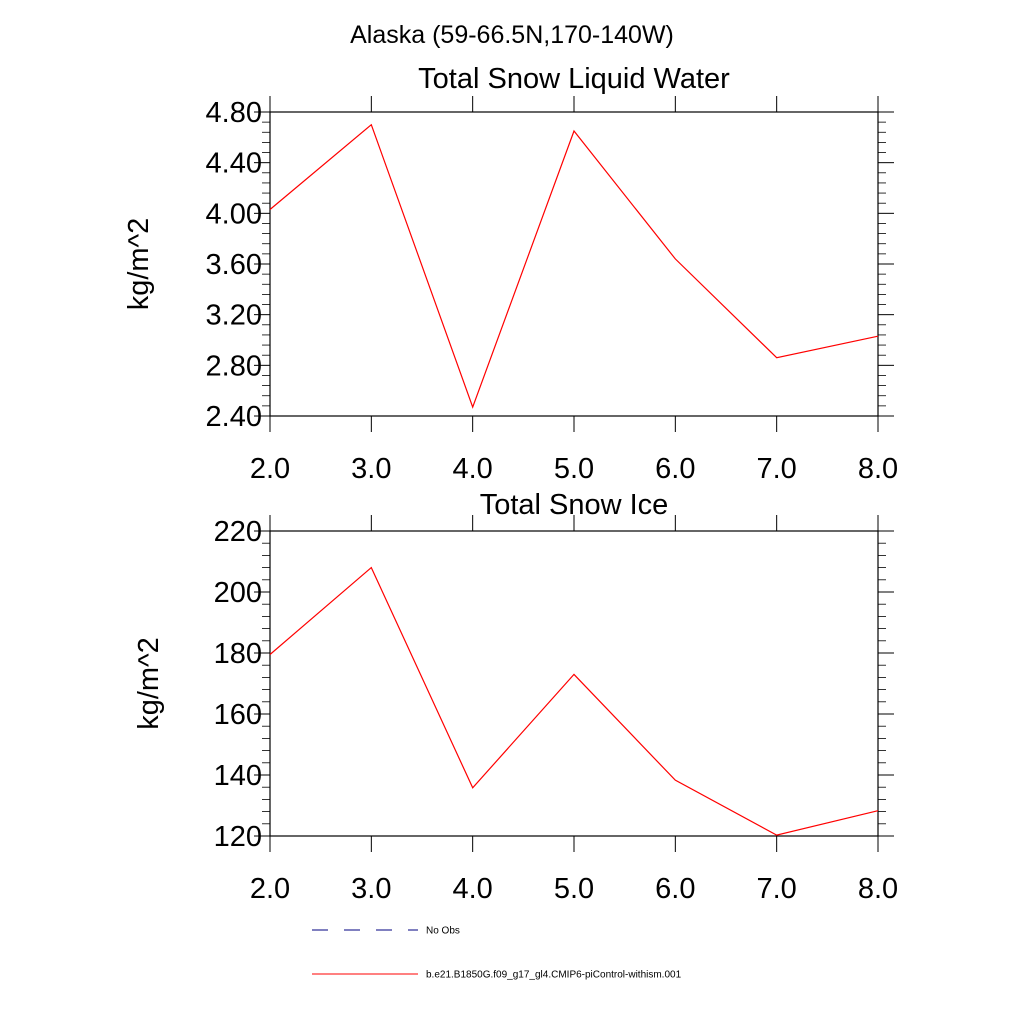  Describe the element at coordinates (473, 889) in the screenshot. I see `chart1-xtick-label: 4.0` at that location.